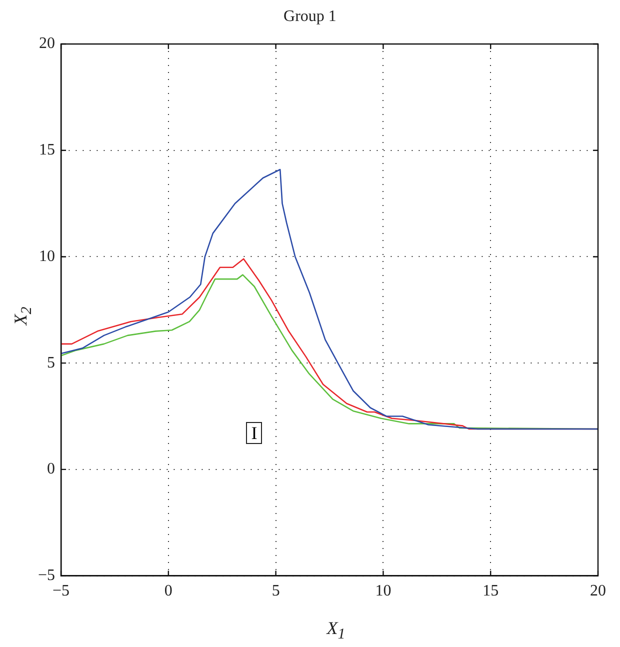 The width and height of the screenshot is (620, 647). I want to click on y-tick-label: 5, so click(51, 363).